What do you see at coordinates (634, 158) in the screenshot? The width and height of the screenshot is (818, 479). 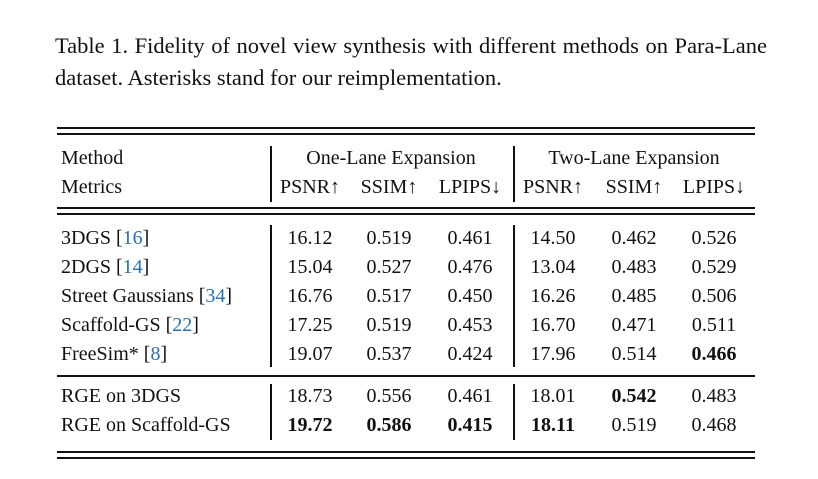 I see `group-header: Two-Lane Expansion` at bounding box center [634, 158].